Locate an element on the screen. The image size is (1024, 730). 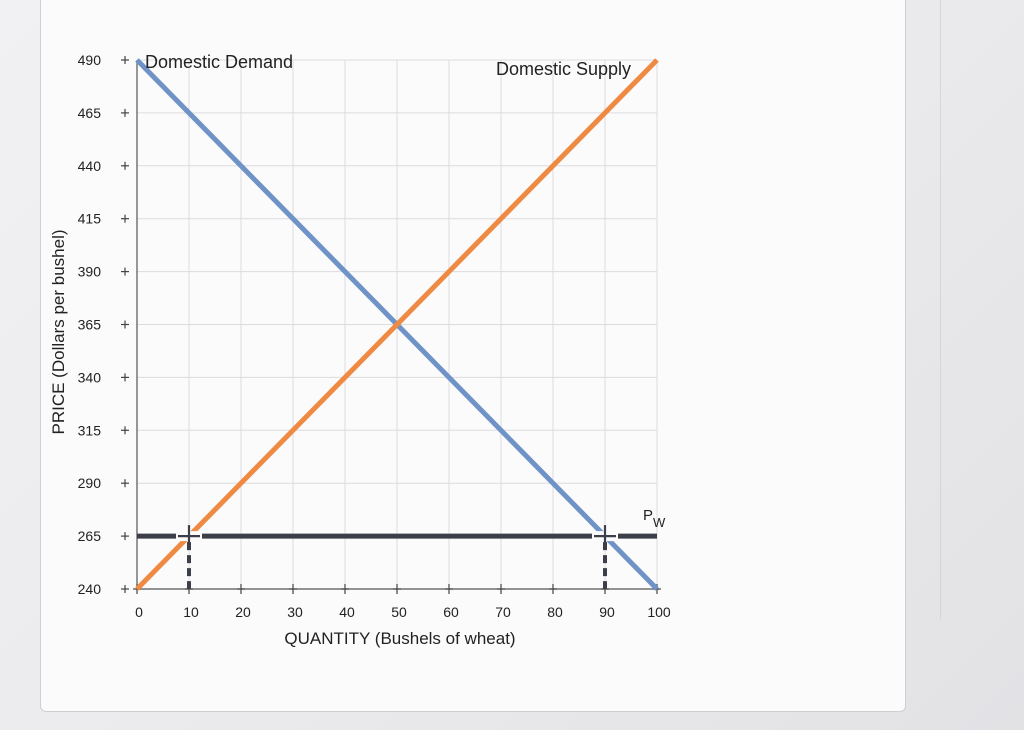
x-tick-label: 50 is located at coordinates (399, 612).